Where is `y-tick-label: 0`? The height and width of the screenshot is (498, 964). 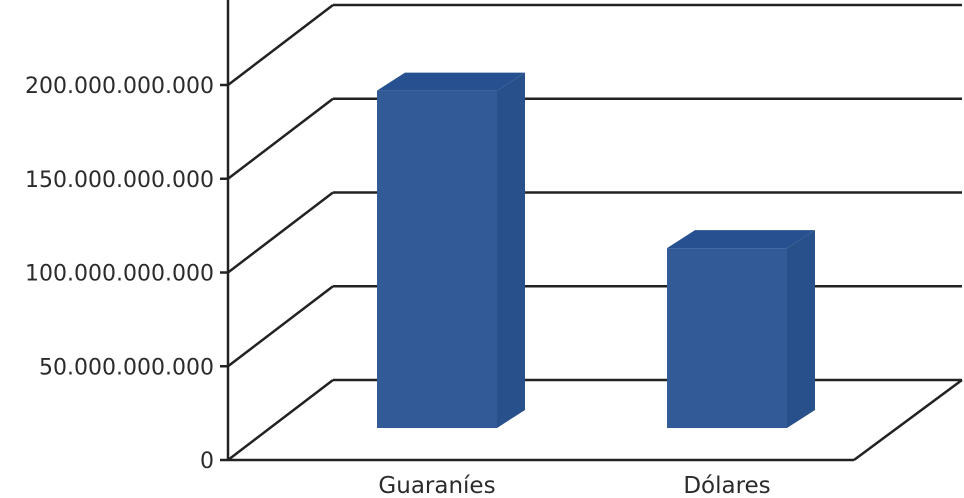 y-tick-label: 0 is located at coordinates (207, 461).